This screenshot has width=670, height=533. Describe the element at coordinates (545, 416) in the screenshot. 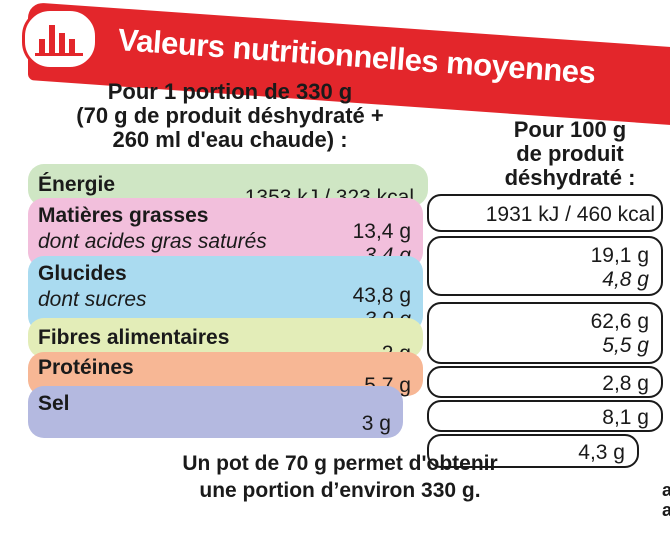

I see `box-proteines-per100: 8,1 g` at that location.